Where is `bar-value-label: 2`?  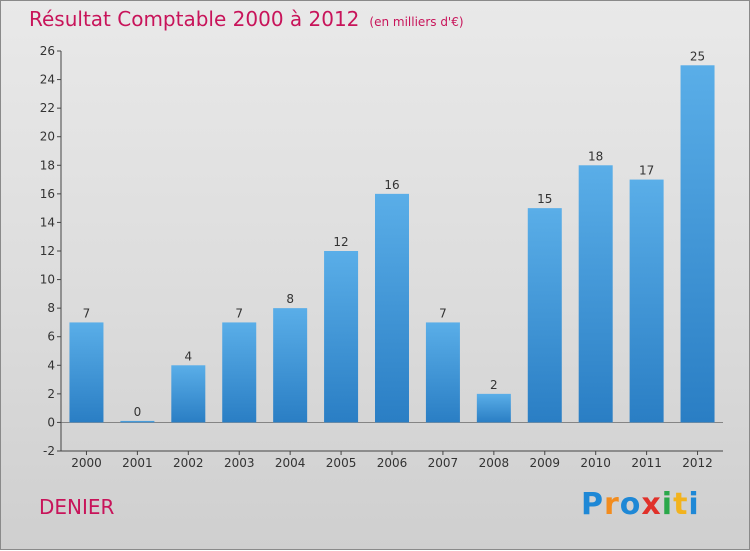
bar-value-label: 2 is located at coordinates (494, 385).